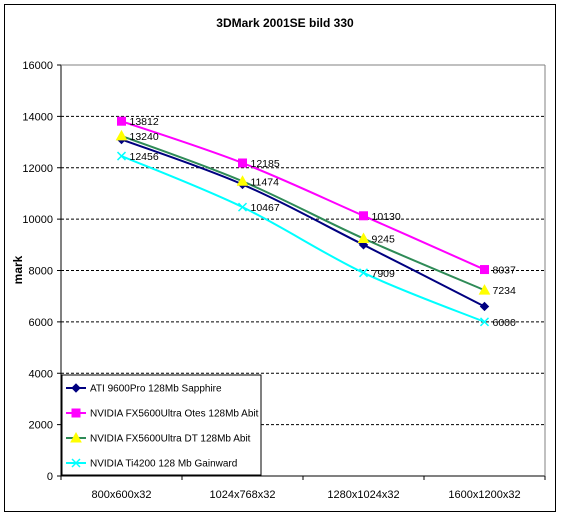 This screenshot has width=562, height=518. What do you see at coordinates (144, 122) in the screenshot?
I see `data-label: 13812` at bounding box center [144, 122].